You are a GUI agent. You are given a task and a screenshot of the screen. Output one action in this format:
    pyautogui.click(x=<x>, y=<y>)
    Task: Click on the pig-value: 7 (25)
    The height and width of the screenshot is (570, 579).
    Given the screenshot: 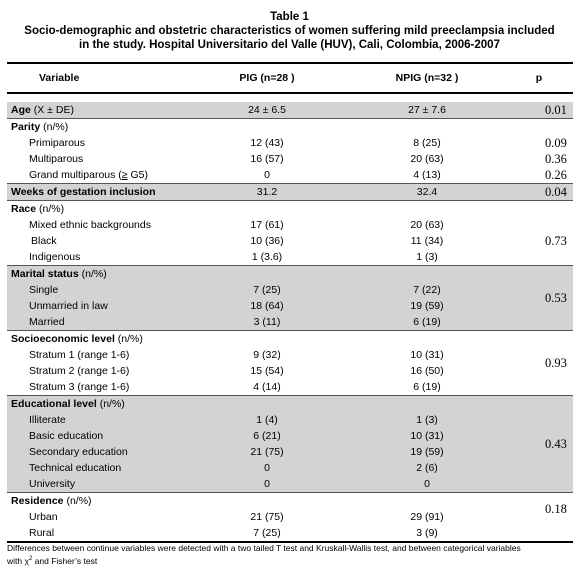 What is the action you would take?
    pyautogui.click(x=267, y=534)
    